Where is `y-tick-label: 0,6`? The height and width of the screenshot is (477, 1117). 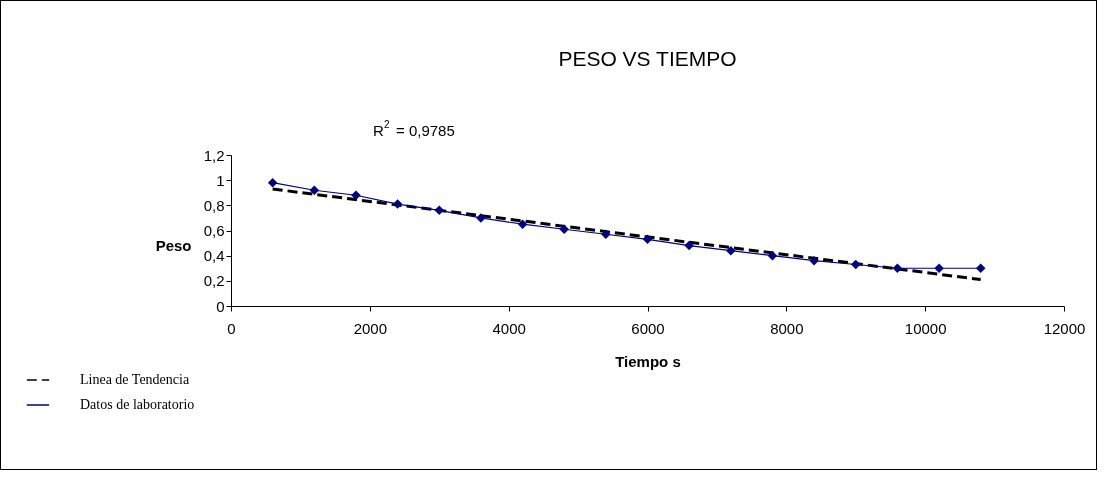 y-tick-label: 0,6 is located at coordinates (214, 230).